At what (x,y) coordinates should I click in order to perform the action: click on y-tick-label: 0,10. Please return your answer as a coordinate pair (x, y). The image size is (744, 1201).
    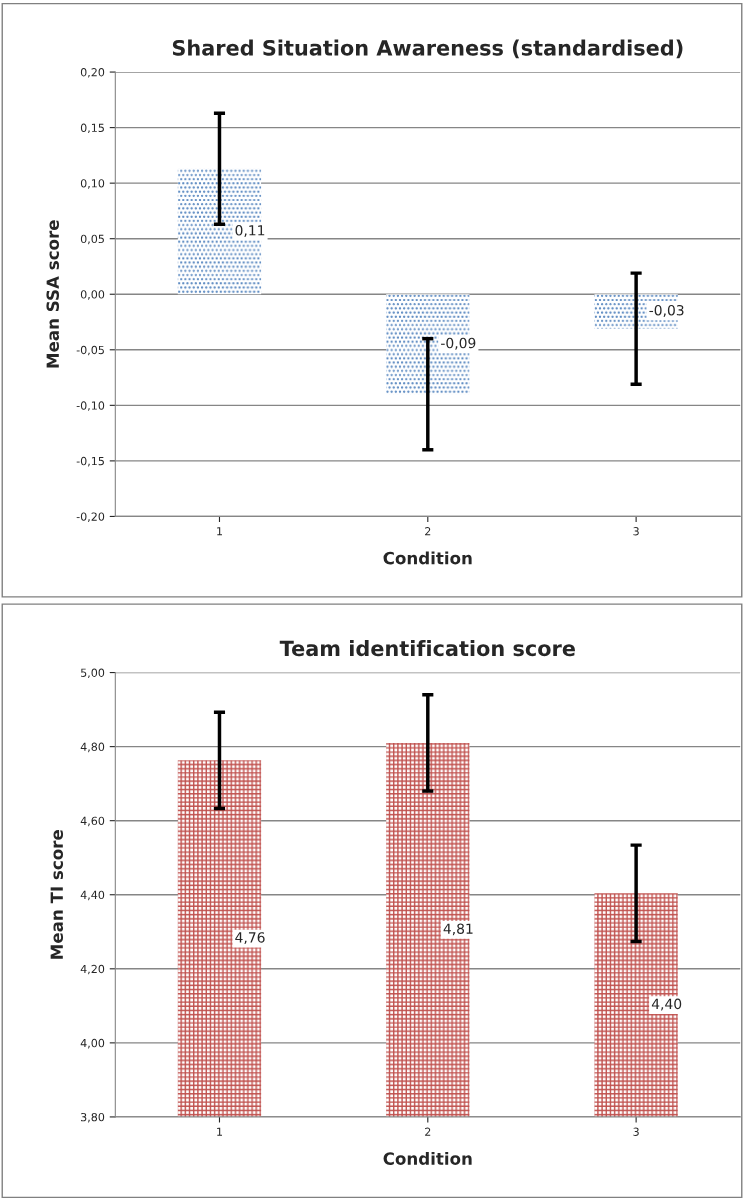
    Looking at the image, I should click on (92, 184).